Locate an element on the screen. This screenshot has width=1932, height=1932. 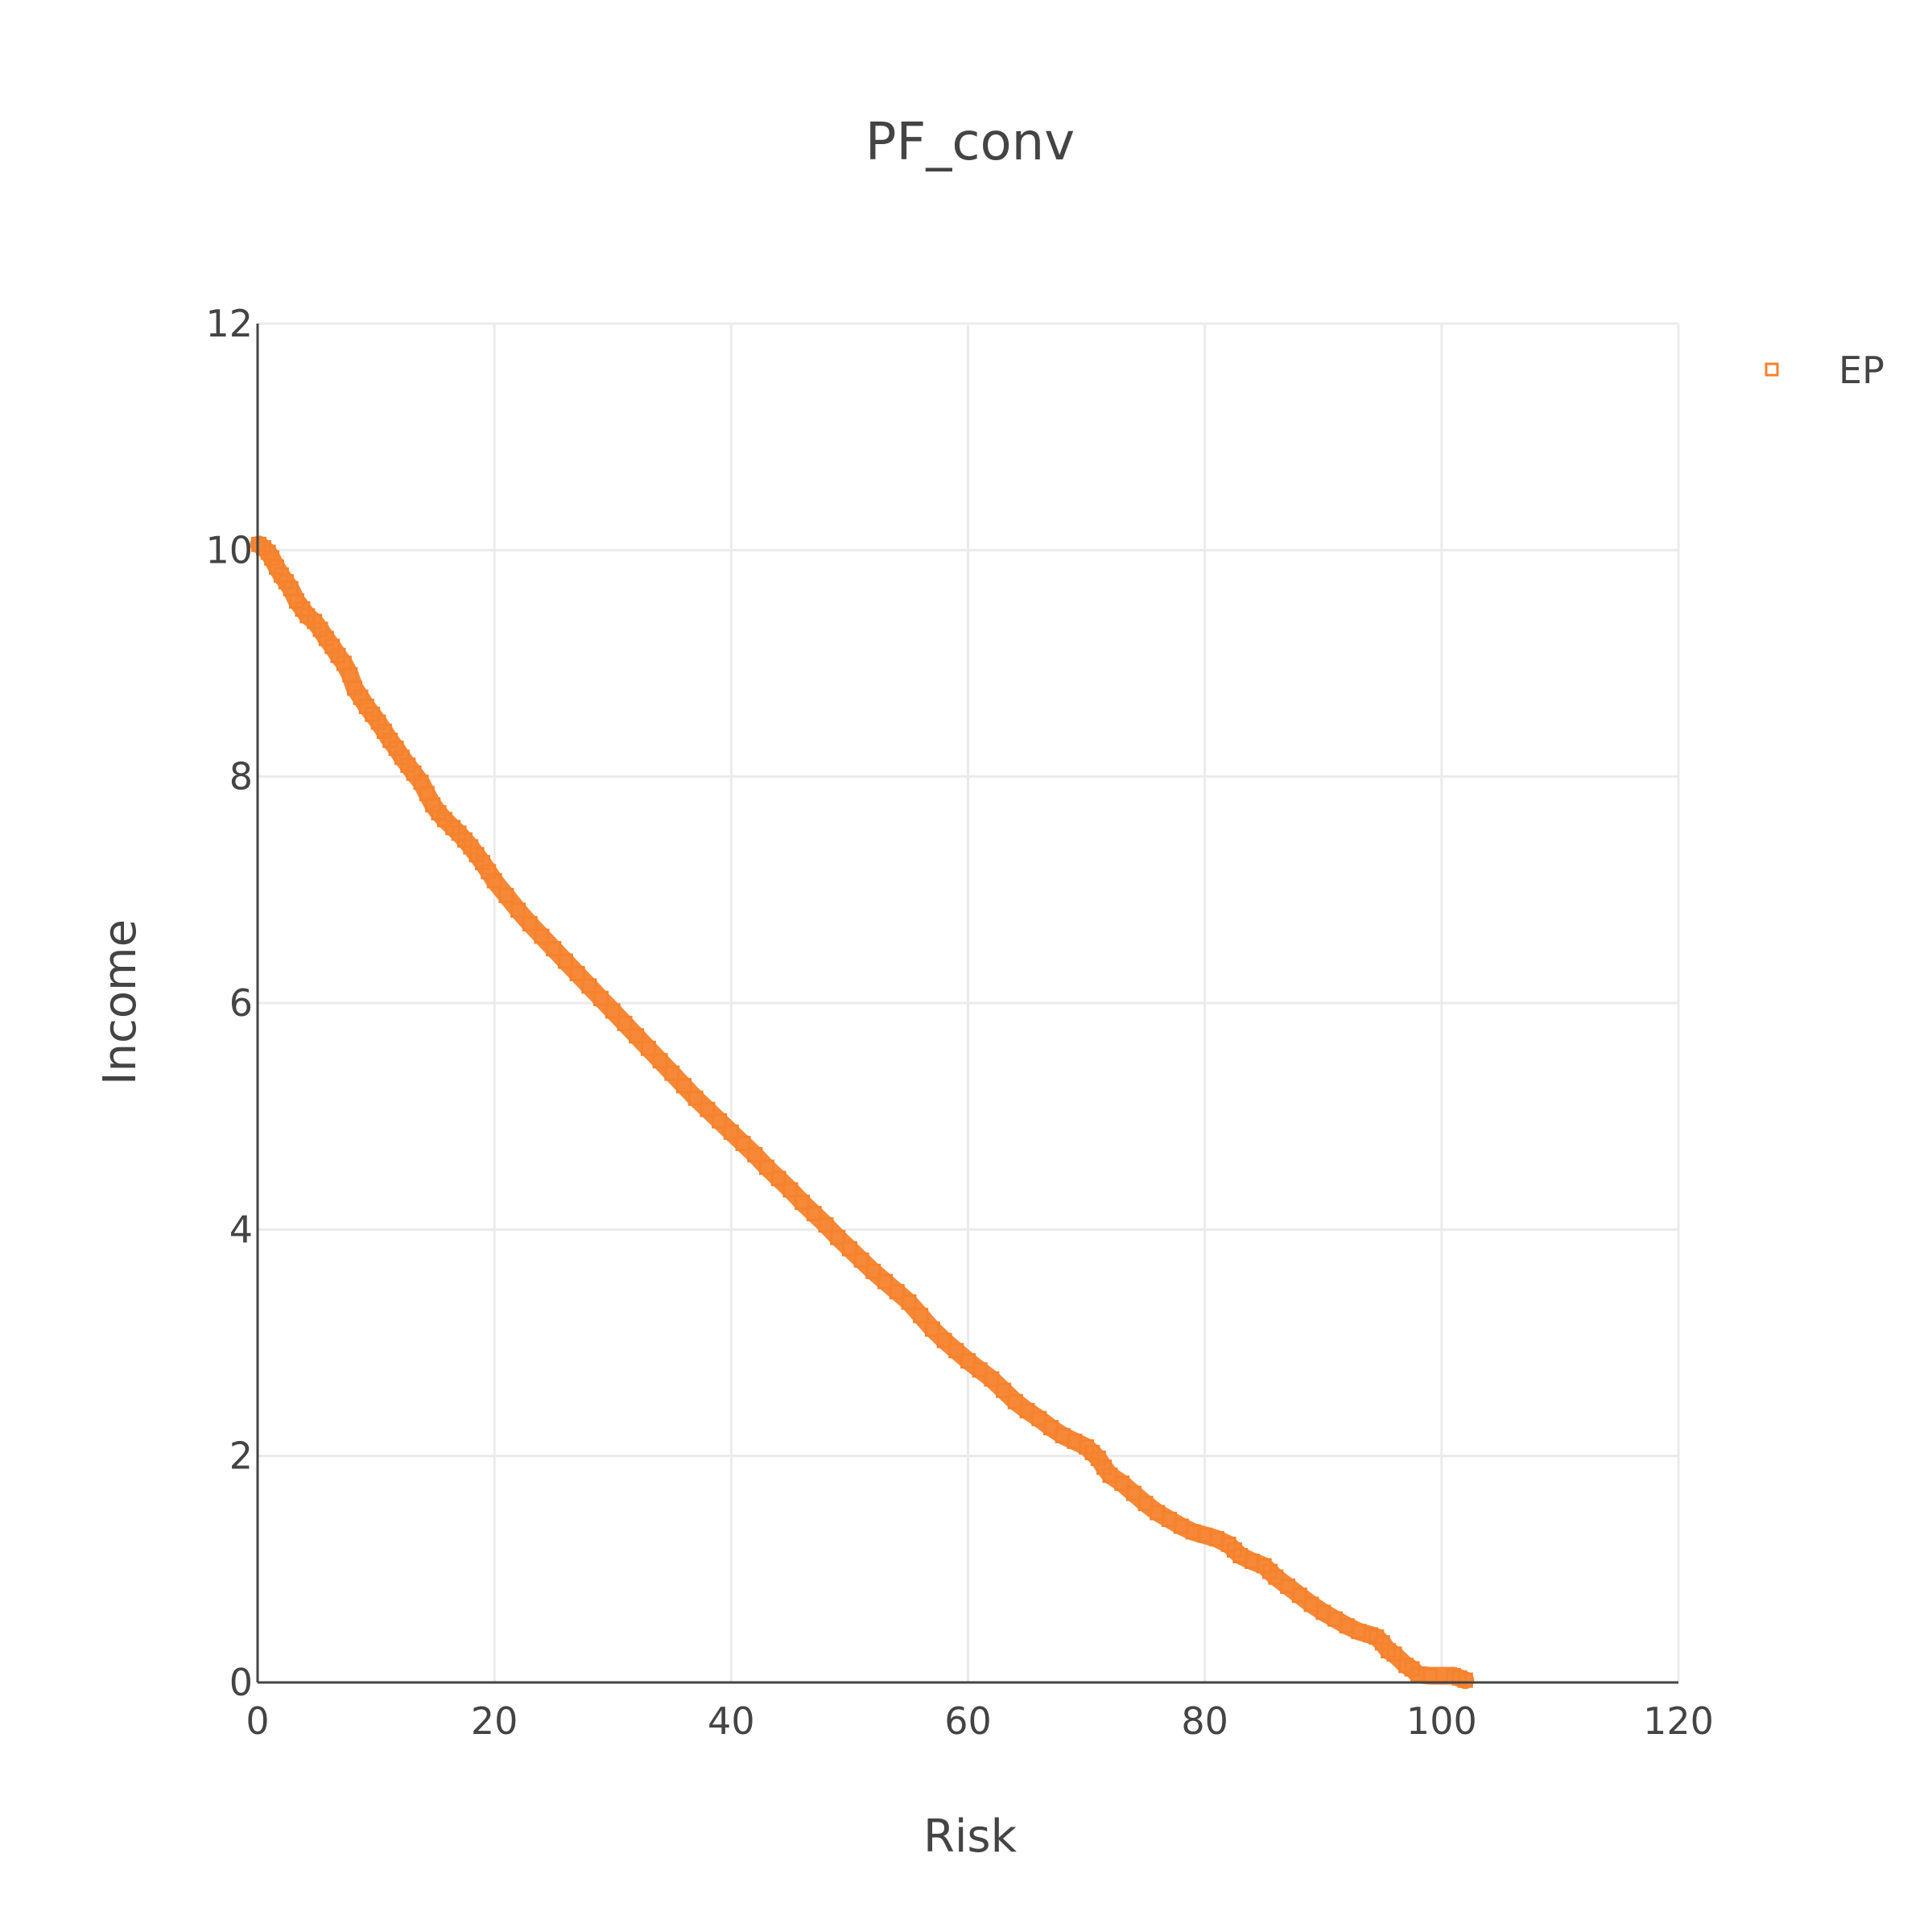
y-tick-label: 8 is located at coordinates (241, 777).